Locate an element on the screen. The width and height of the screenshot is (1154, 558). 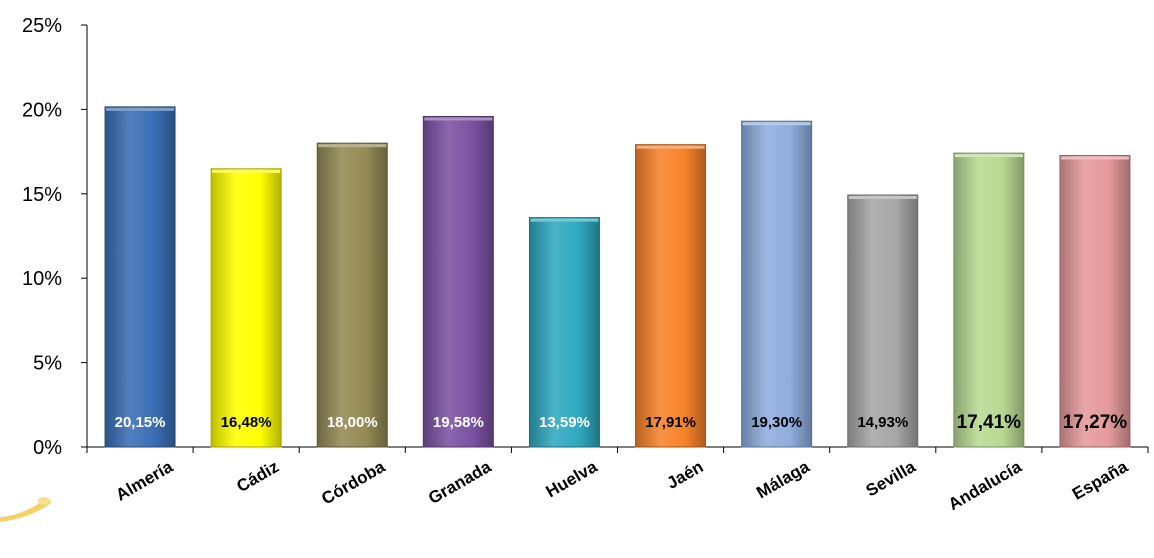
bar-almería is located at coordinates (140, 277).